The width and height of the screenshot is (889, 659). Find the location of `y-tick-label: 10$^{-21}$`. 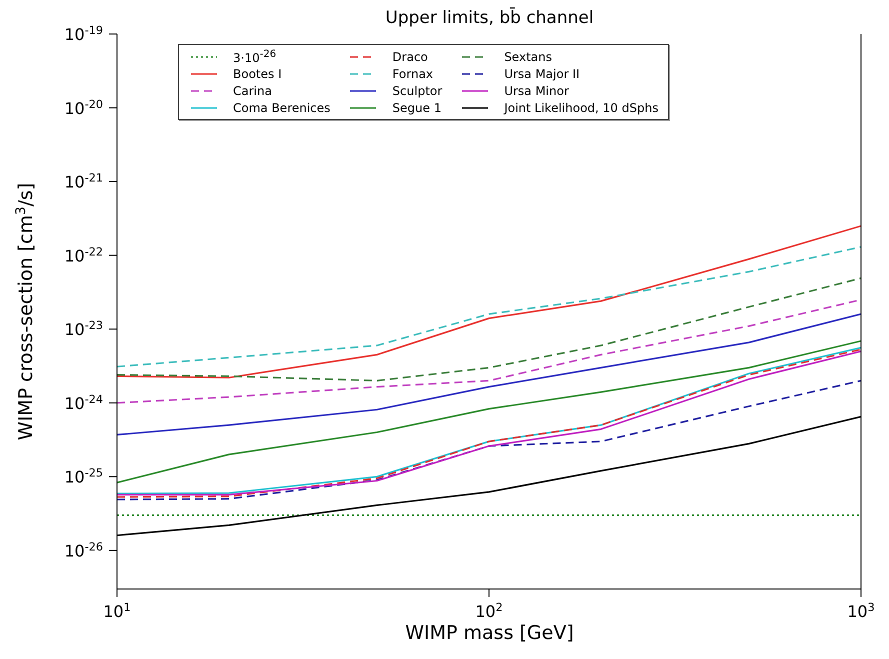

y-tick-label: 10$^{-21}$ is located at coordinates (83, 181).